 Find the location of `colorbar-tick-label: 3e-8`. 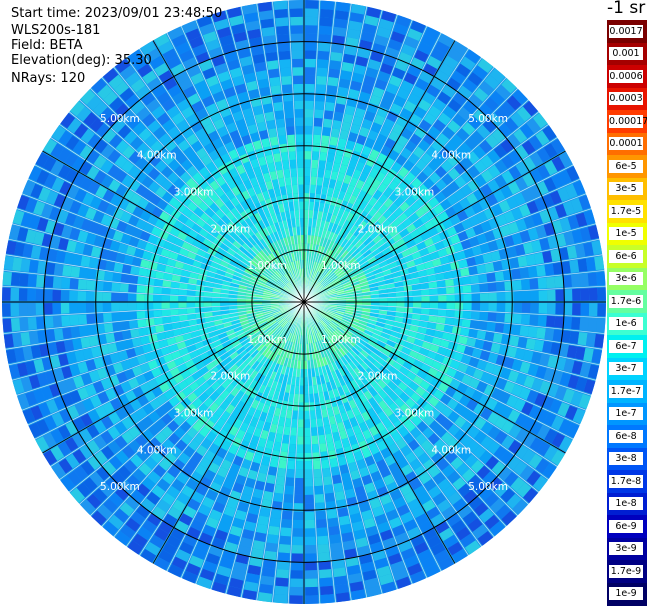

colorbar-tick-label: 3e-8 is located at coordinates (626, 459).